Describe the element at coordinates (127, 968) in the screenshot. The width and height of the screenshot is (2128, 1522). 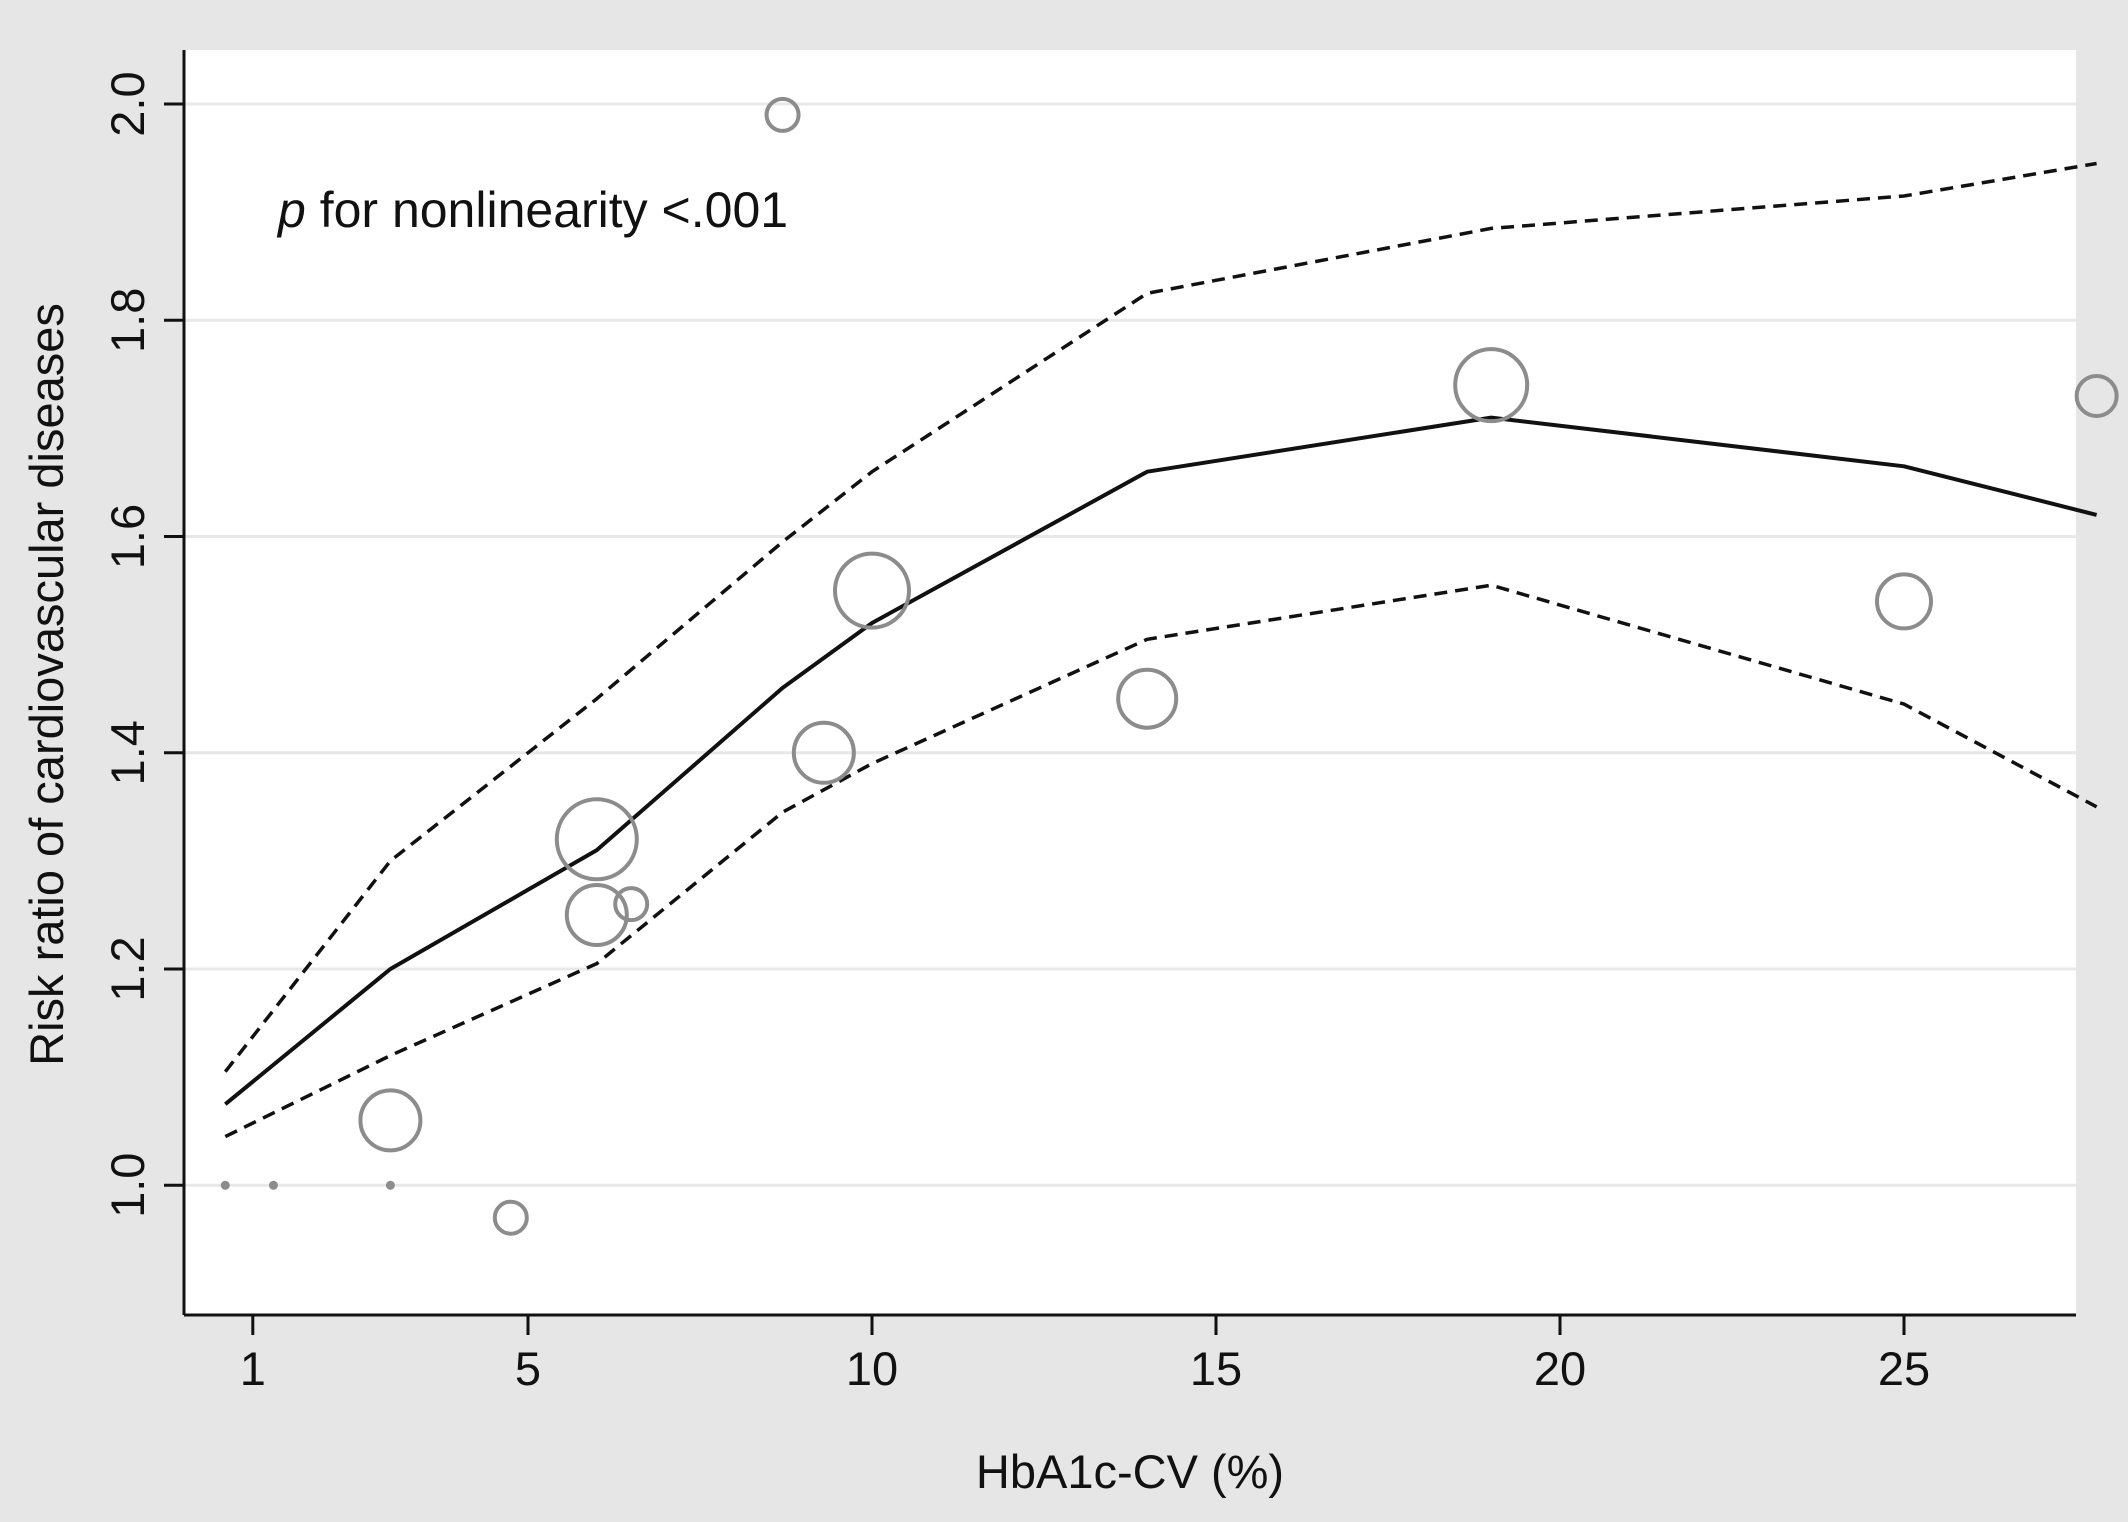
I see `y-tick-label: 1.2` at that location.